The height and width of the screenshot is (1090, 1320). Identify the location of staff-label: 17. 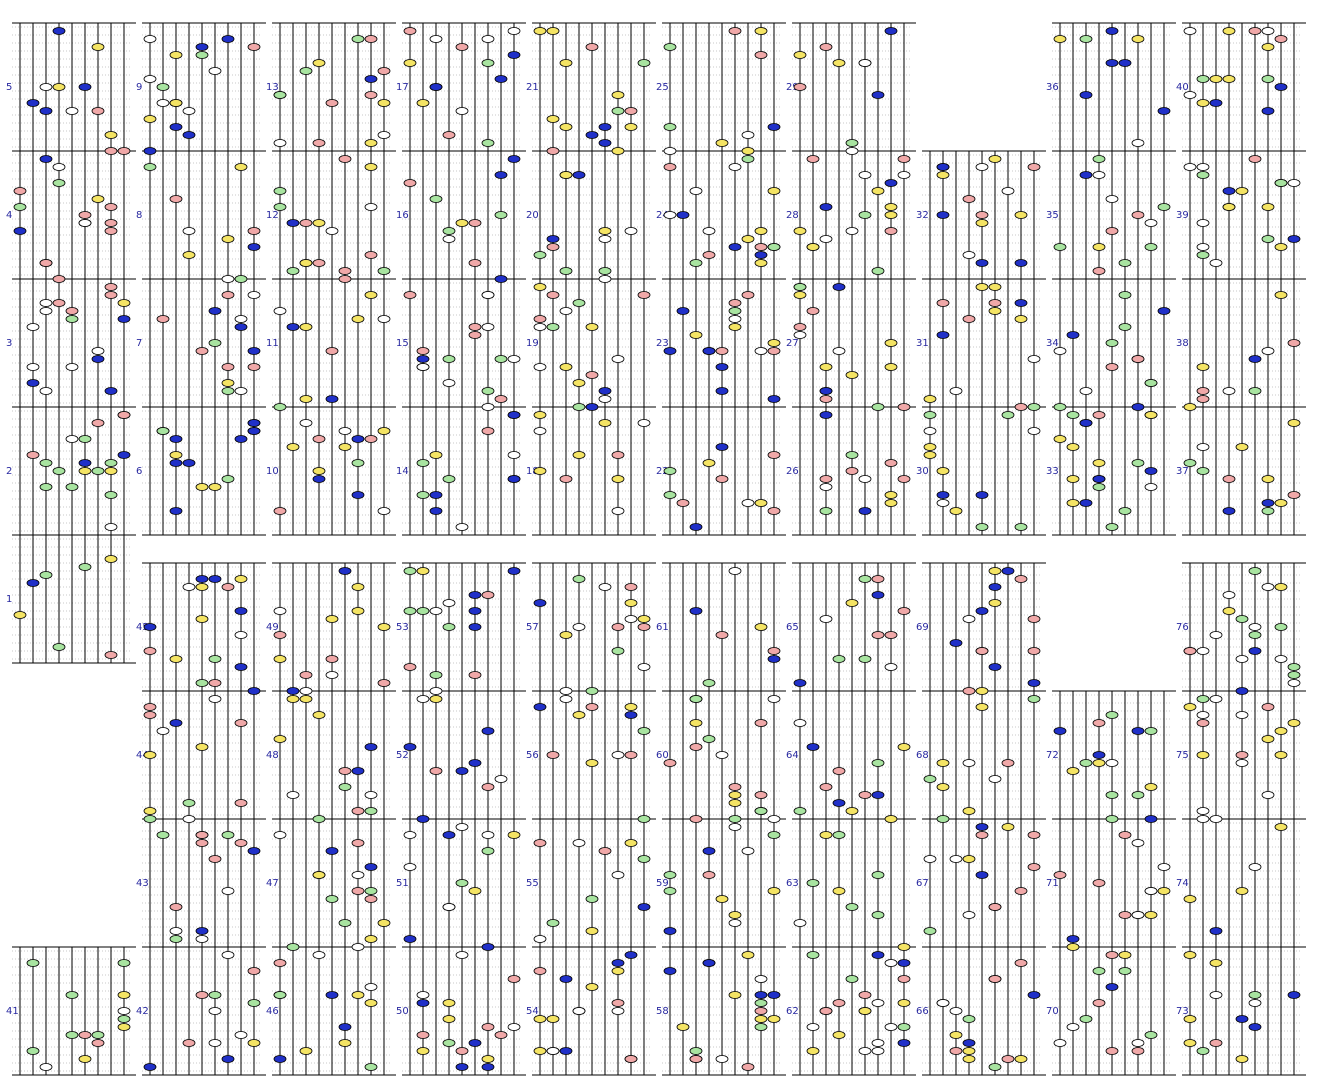
(402, 87).